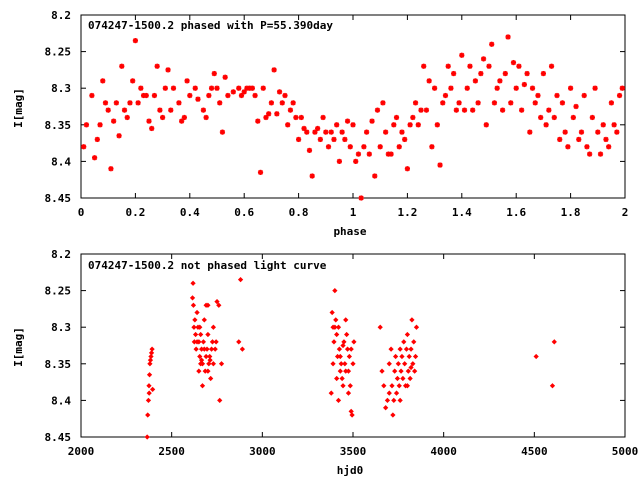 The width and height of the screenshot is (640, 480). Describe the element at coordinates (349, 231) in the screenshot. I see `x-axis-label-phased: phase` at that location.